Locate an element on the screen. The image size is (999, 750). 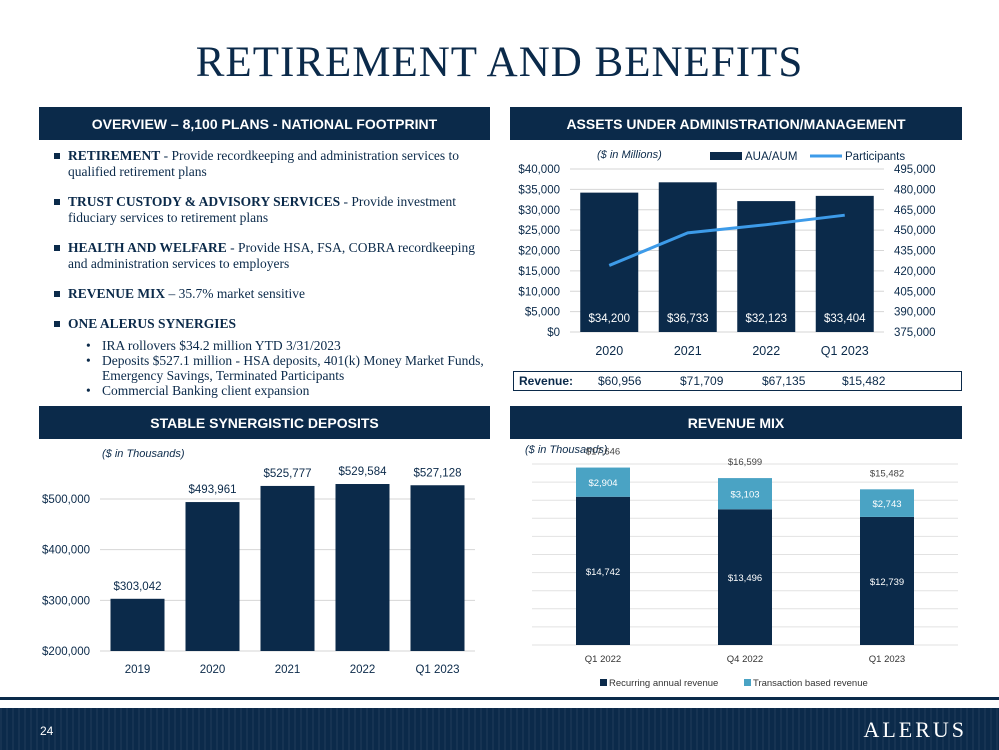
alerus-logo: ALERUS is located at coordinates (915, 729).